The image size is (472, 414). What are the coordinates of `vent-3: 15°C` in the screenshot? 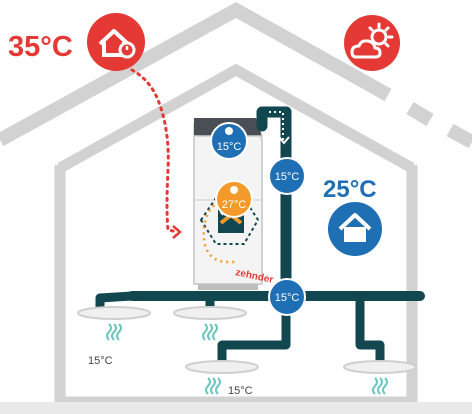 It's located at (222, 378).